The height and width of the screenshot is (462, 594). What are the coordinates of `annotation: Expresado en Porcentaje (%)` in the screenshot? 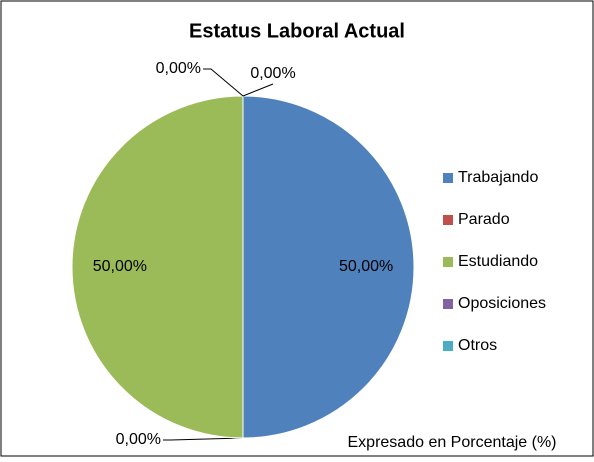 It's located at (452, 442).